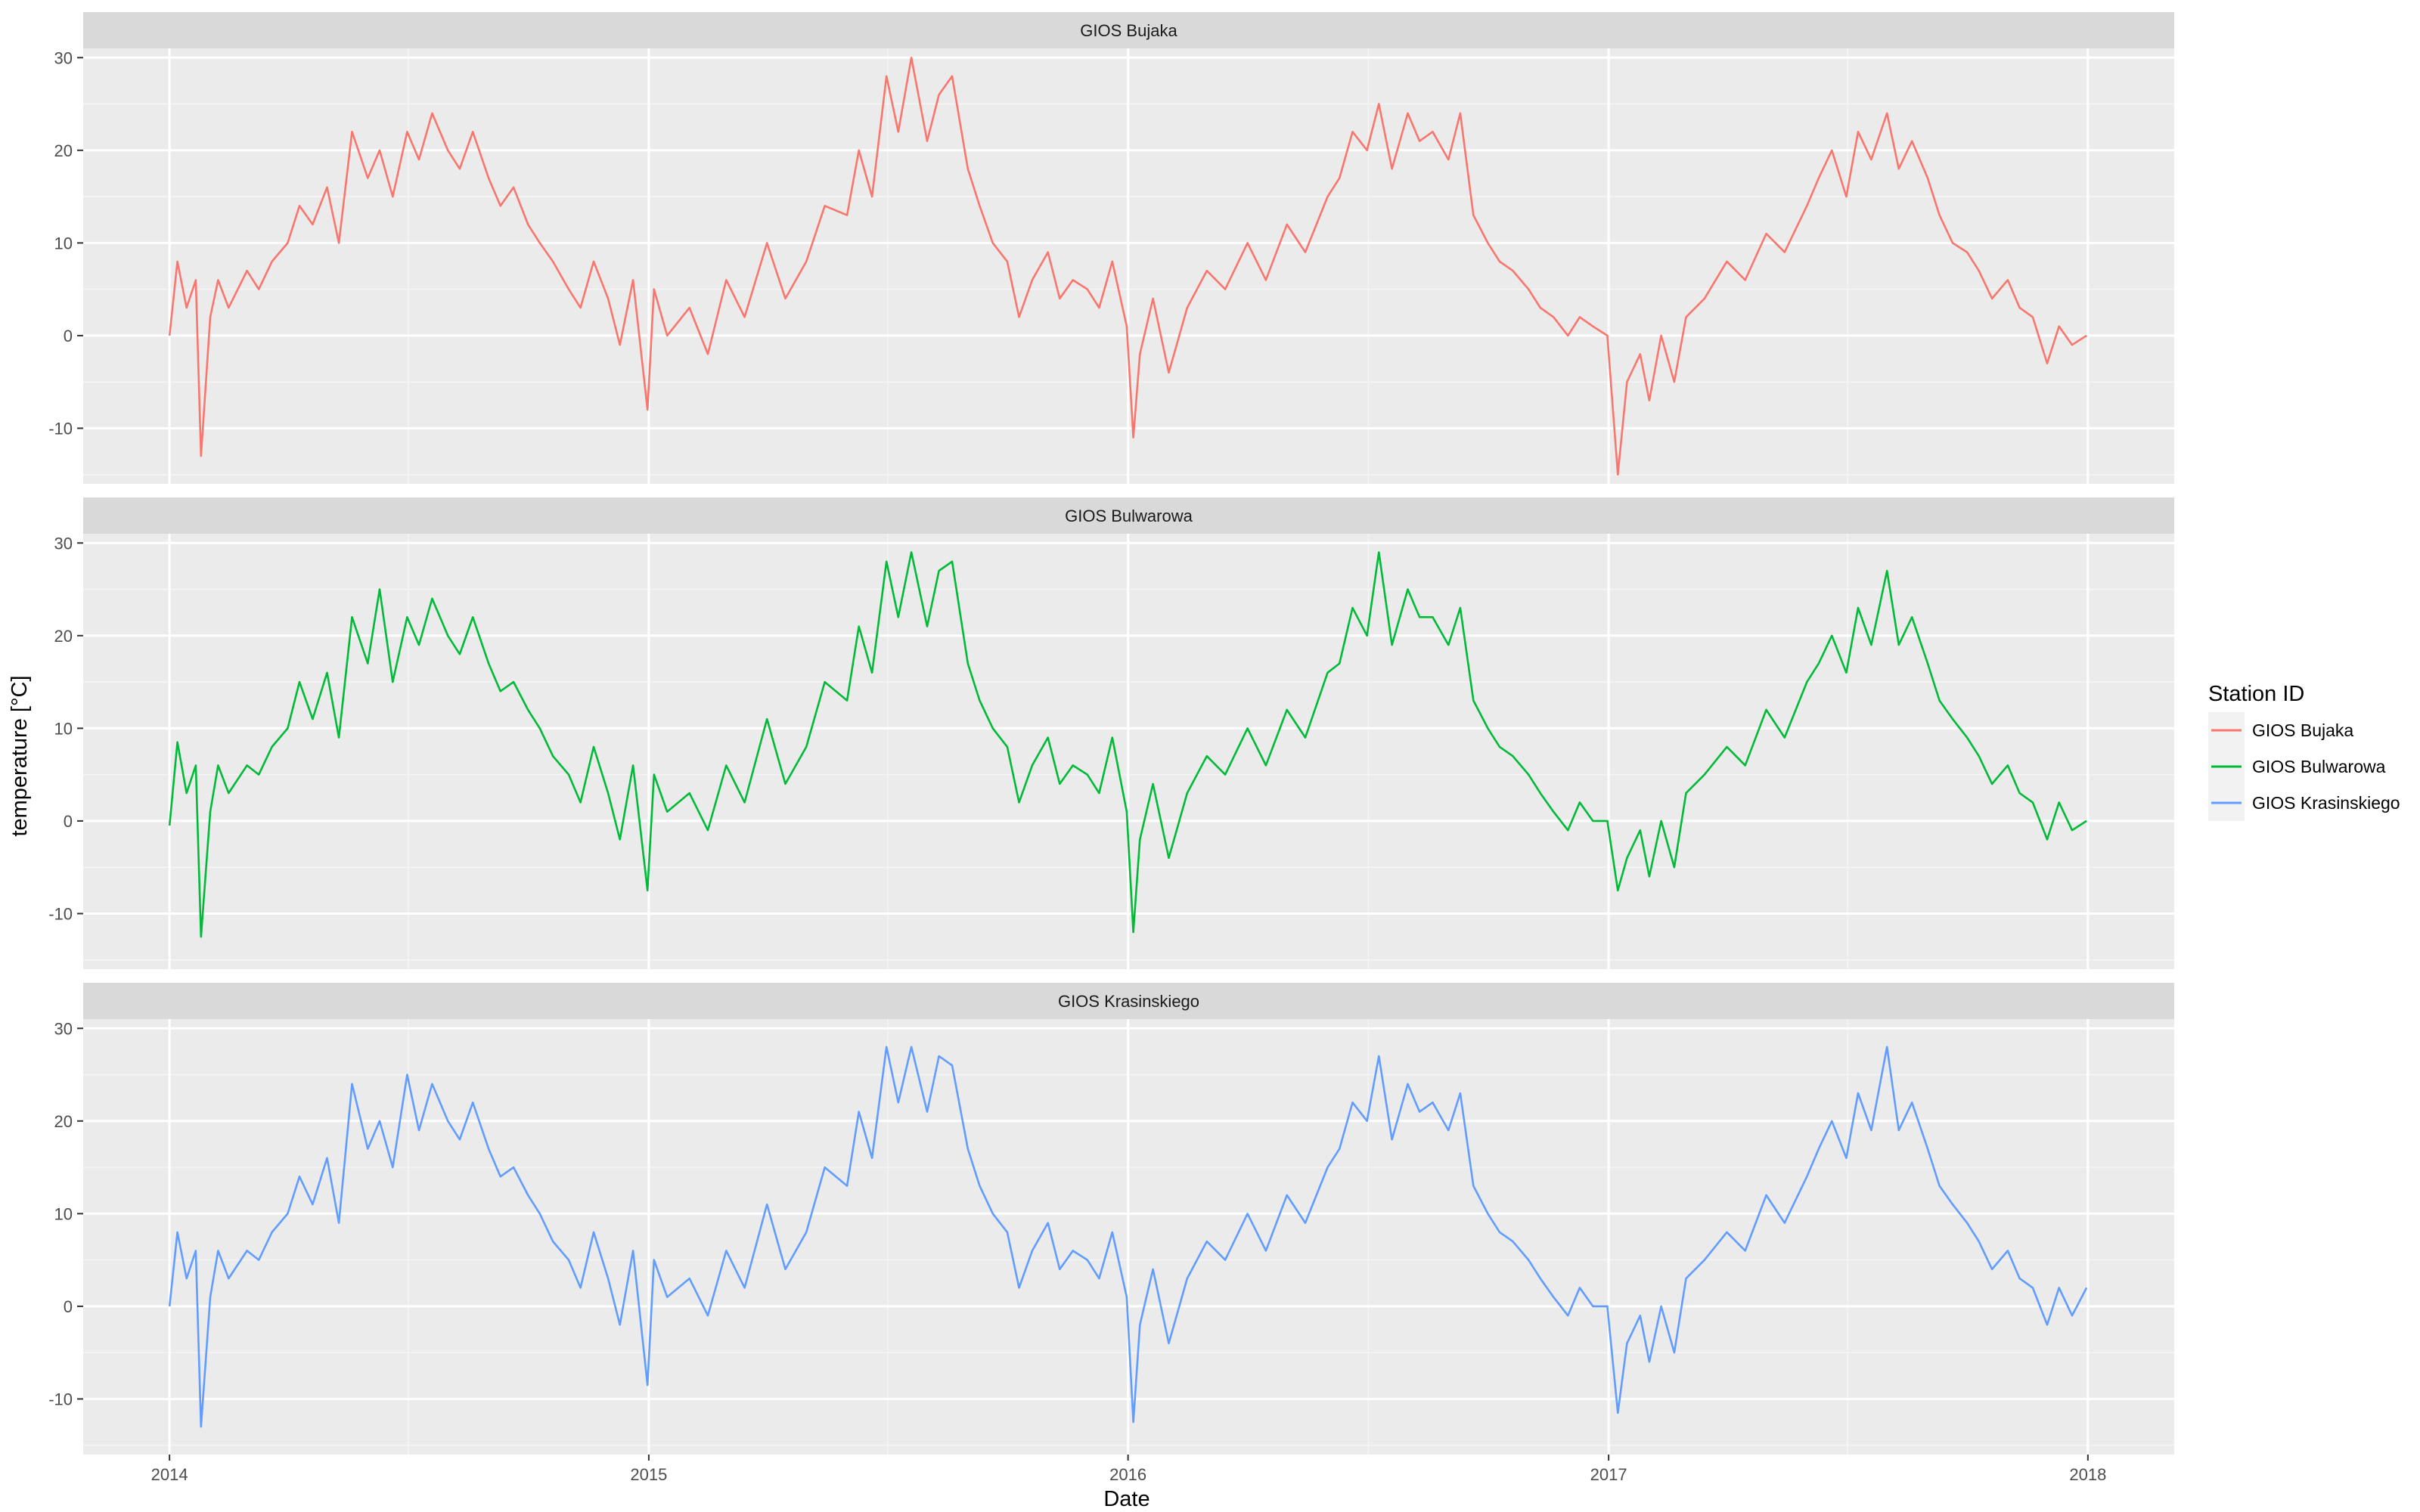 The height and width of the screenshot is (1512, 2420). I want to click on x-tick-label: 2017, so click(1609, 1475).